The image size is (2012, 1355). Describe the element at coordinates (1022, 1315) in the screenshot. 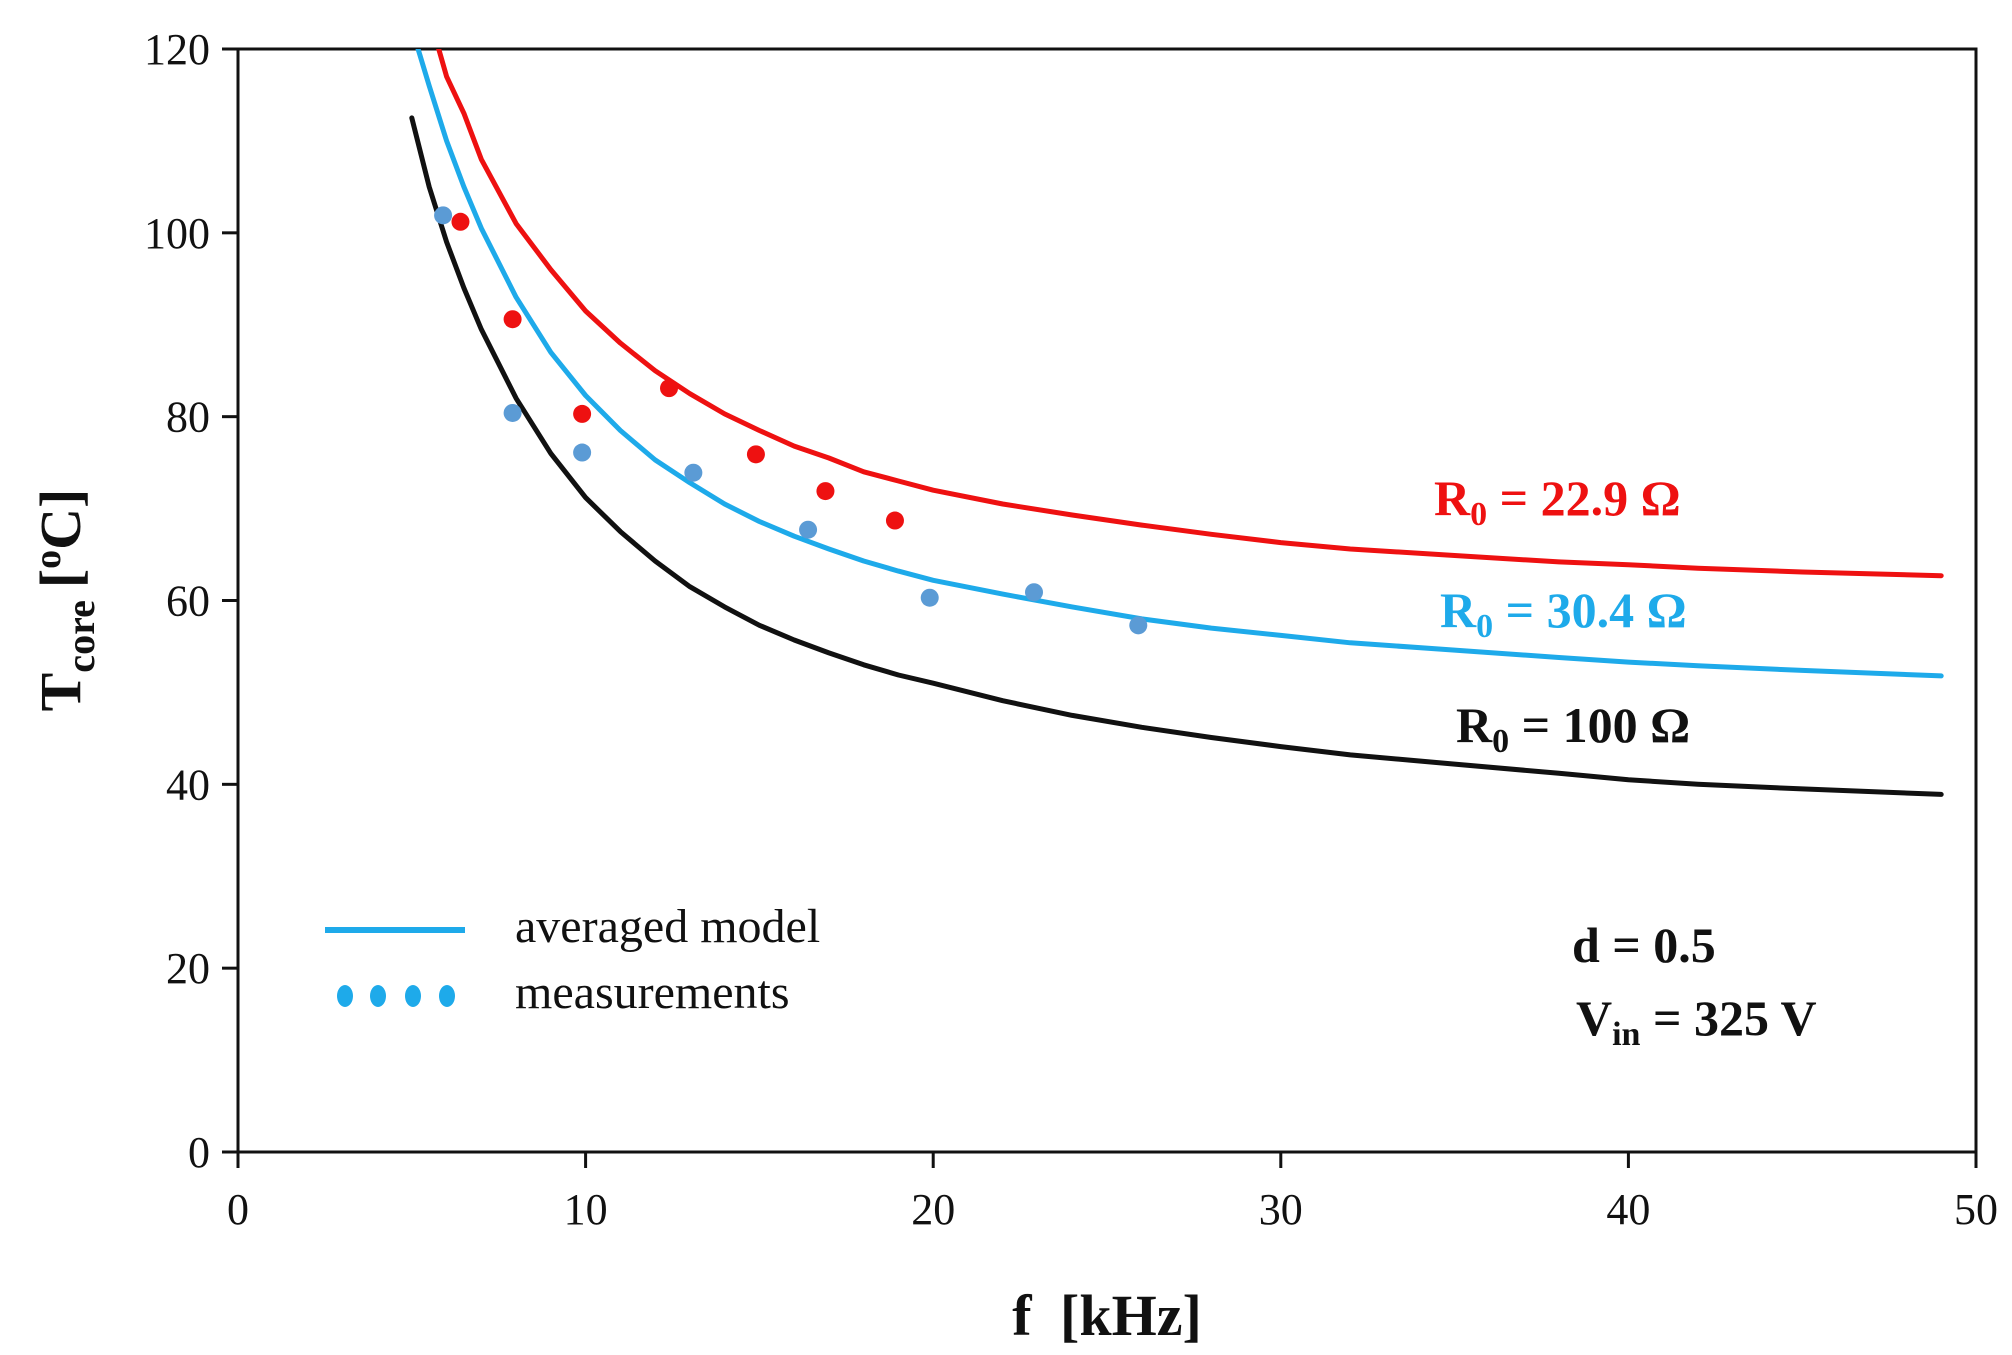

I see `x-axis-title-main: f` at that location.